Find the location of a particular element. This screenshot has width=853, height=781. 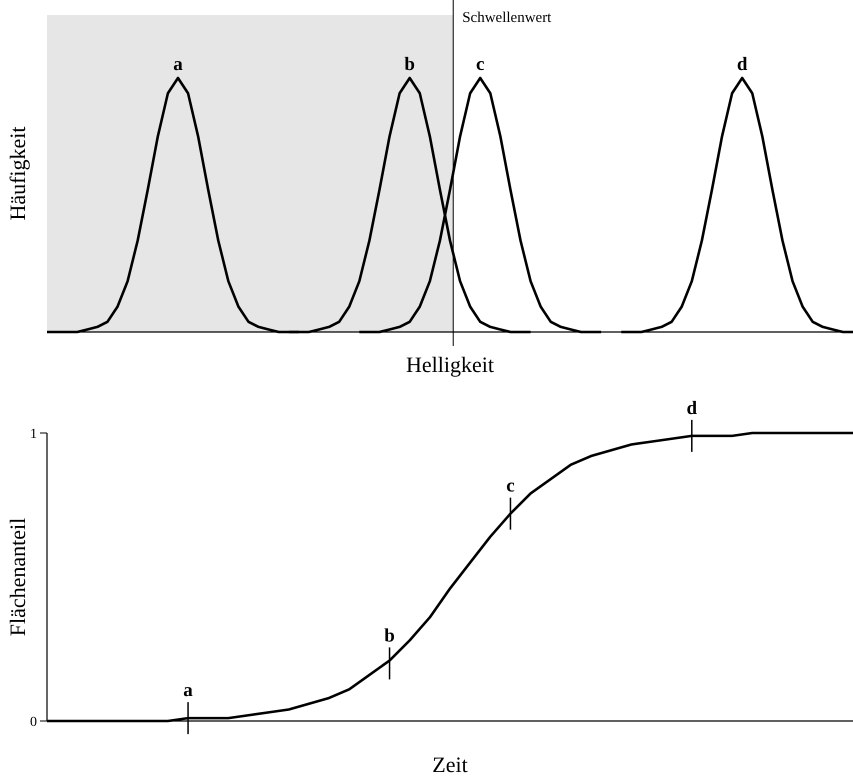

x-axis-title: Helligkeit is located at coordinates (450, 364).